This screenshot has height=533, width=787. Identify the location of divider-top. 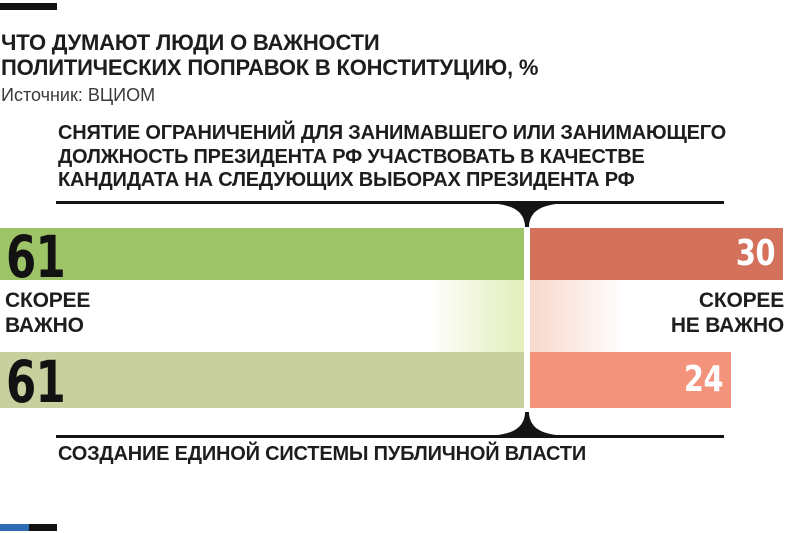
(390, 202).